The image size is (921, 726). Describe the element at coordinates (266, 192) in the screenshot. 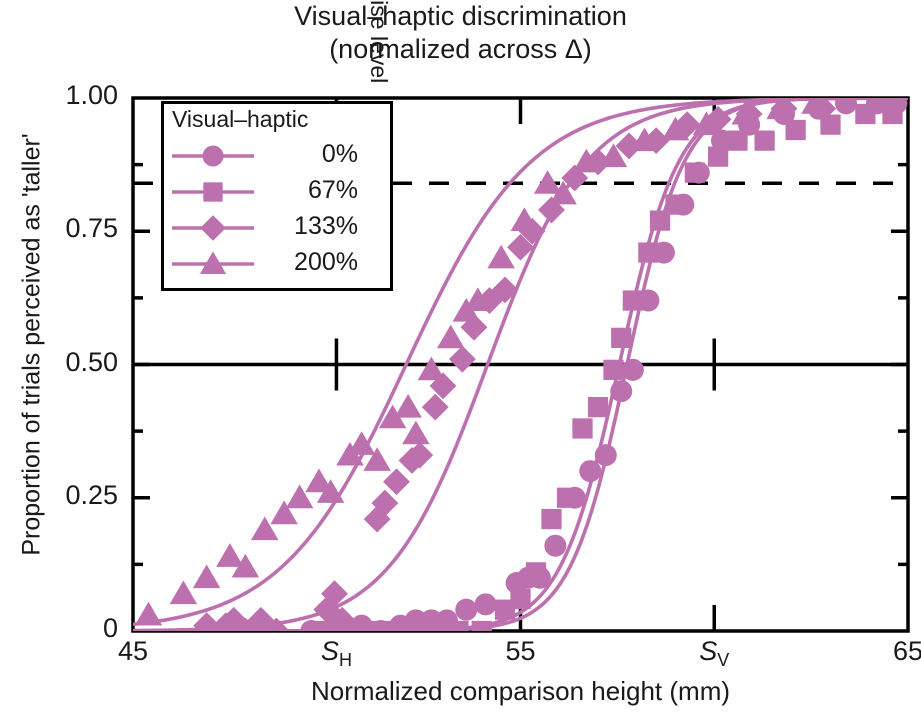

I see `legend-item-67%: 67%` at that location.